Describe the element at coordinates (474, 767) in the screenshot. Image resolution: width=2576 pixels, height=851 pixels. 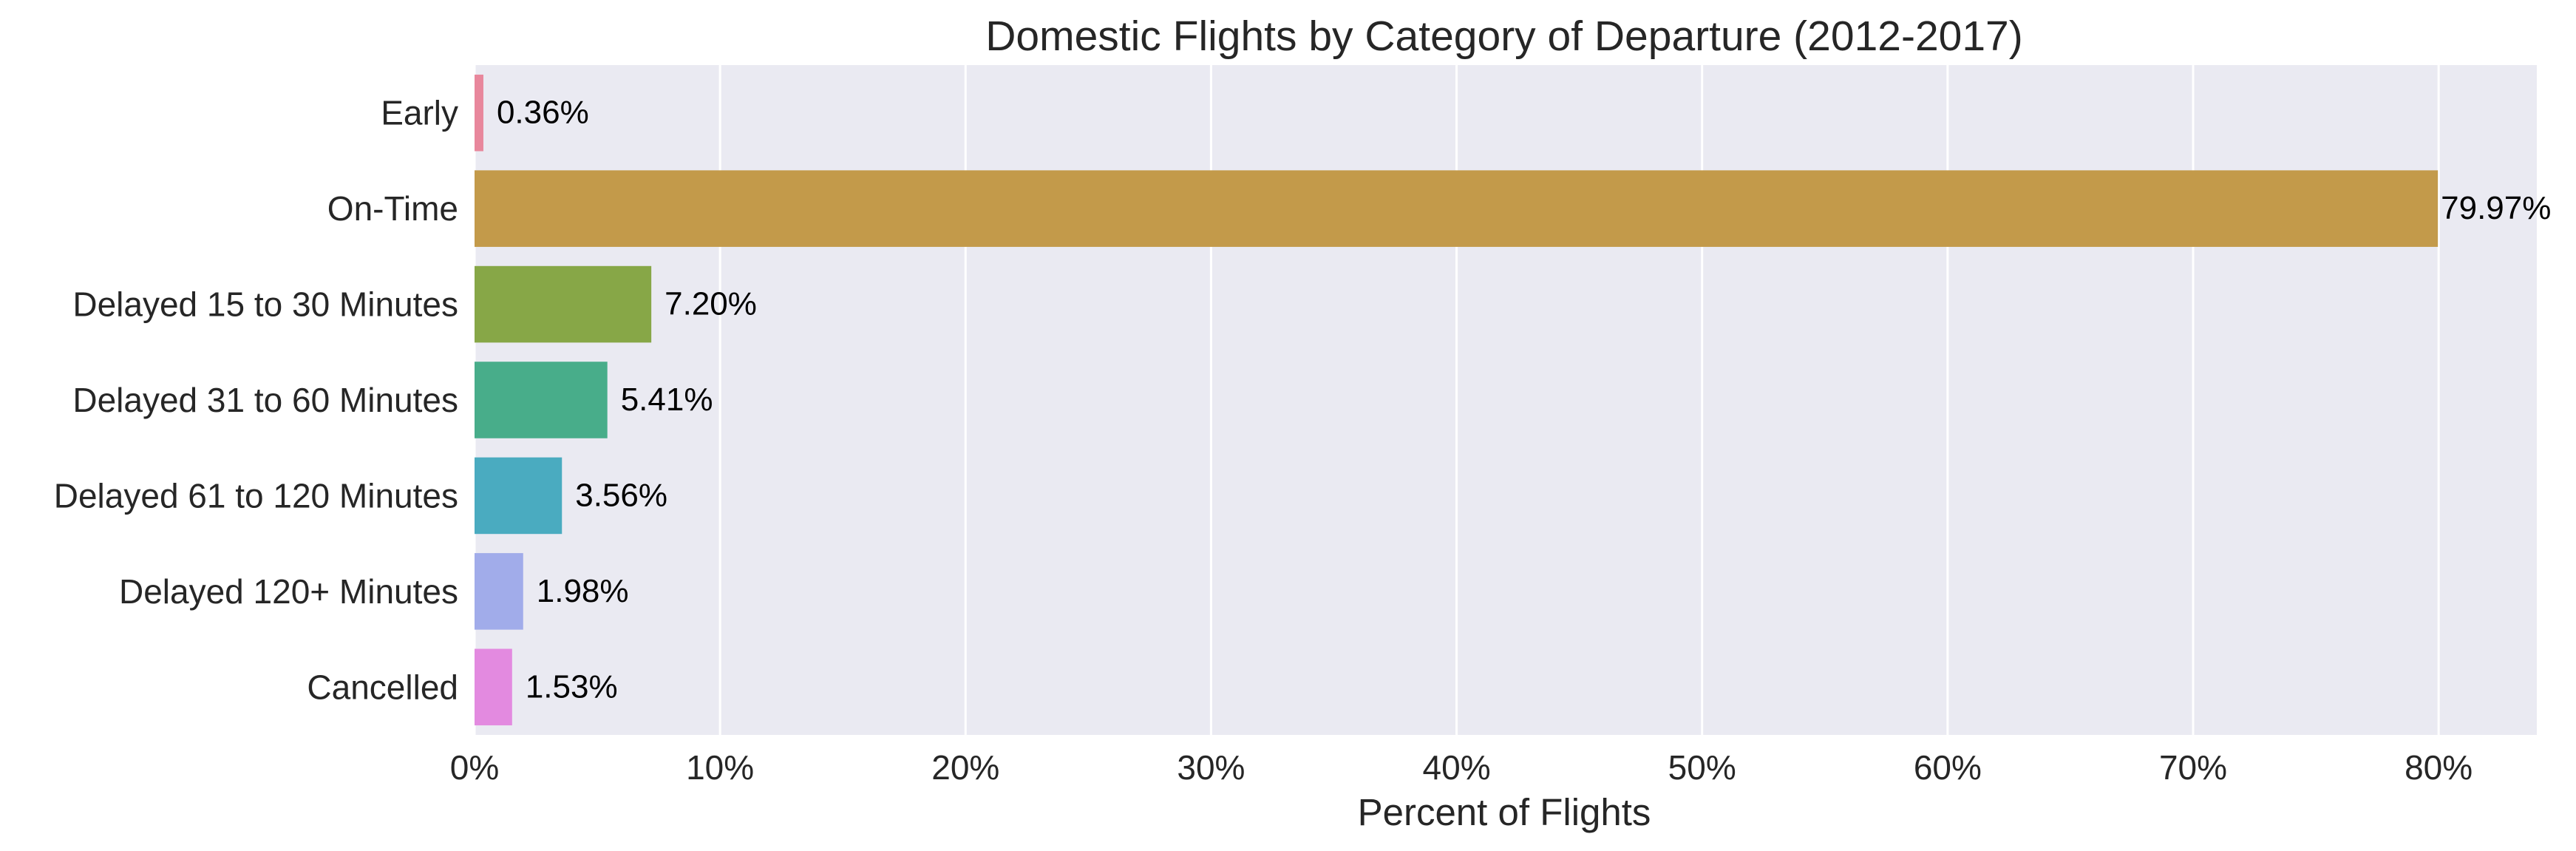
I see `x-tick-label: 0%` at that location.